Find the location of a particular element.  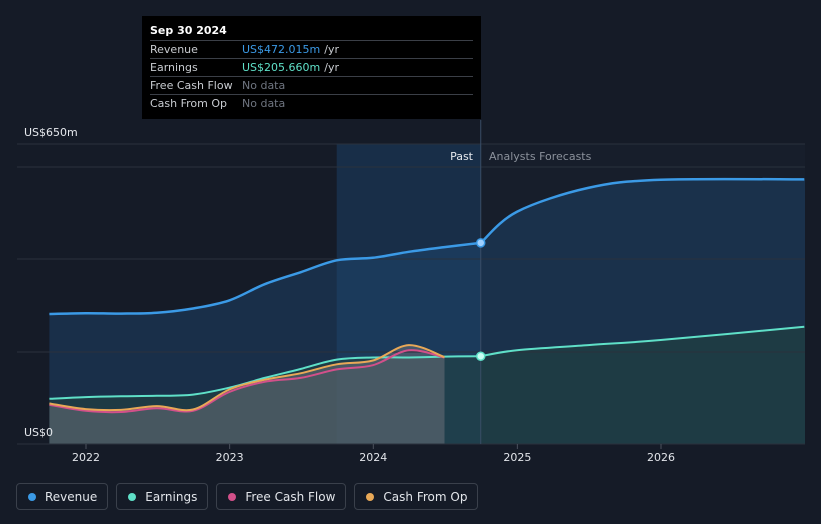

tooltip-date: Sep 30 2024 is located at coordinates (188, 30).